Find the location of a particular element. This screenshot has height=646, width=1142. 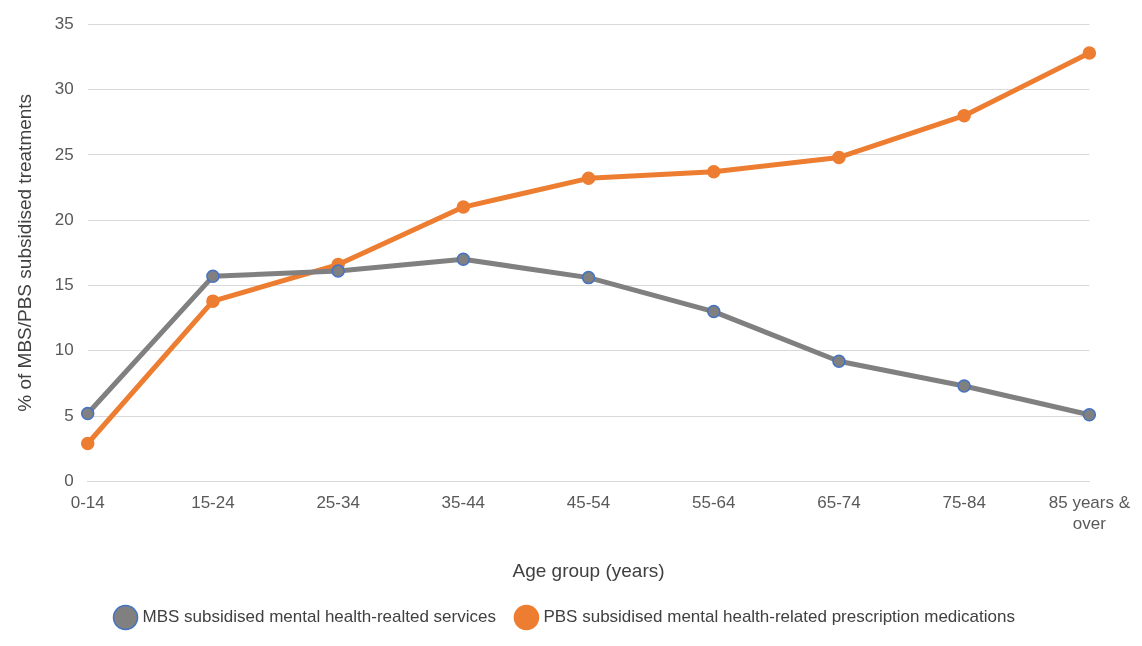

x-tick-label: 65-74 is located at coordinates (839, 503).